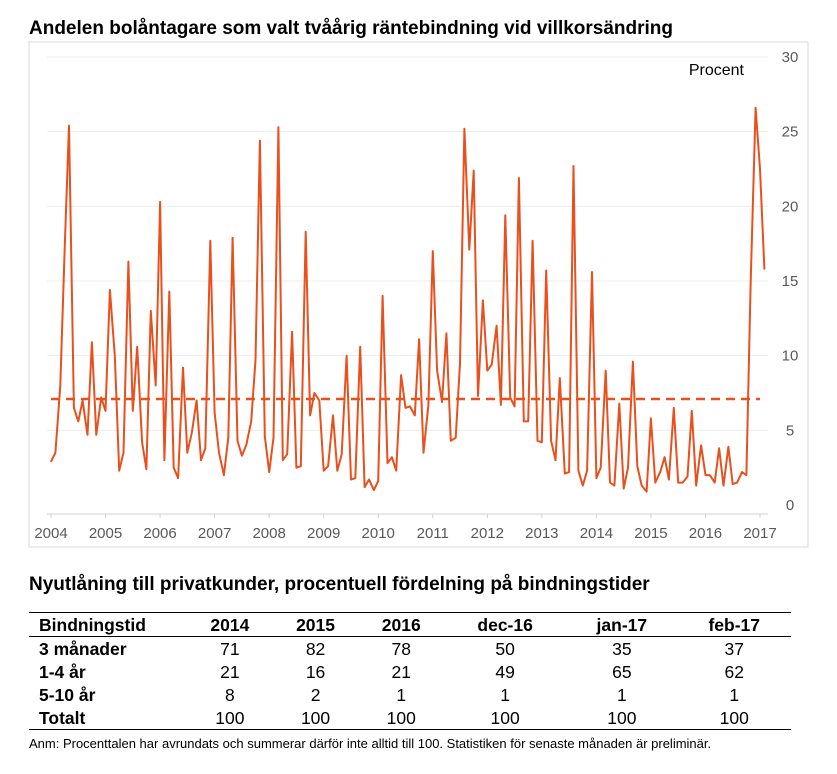 The image size is (837, 774). What do you see at coordinates (790, 505) in the screenshot?
I see `y-tick-label: 0` at bounding box center [790, 505].